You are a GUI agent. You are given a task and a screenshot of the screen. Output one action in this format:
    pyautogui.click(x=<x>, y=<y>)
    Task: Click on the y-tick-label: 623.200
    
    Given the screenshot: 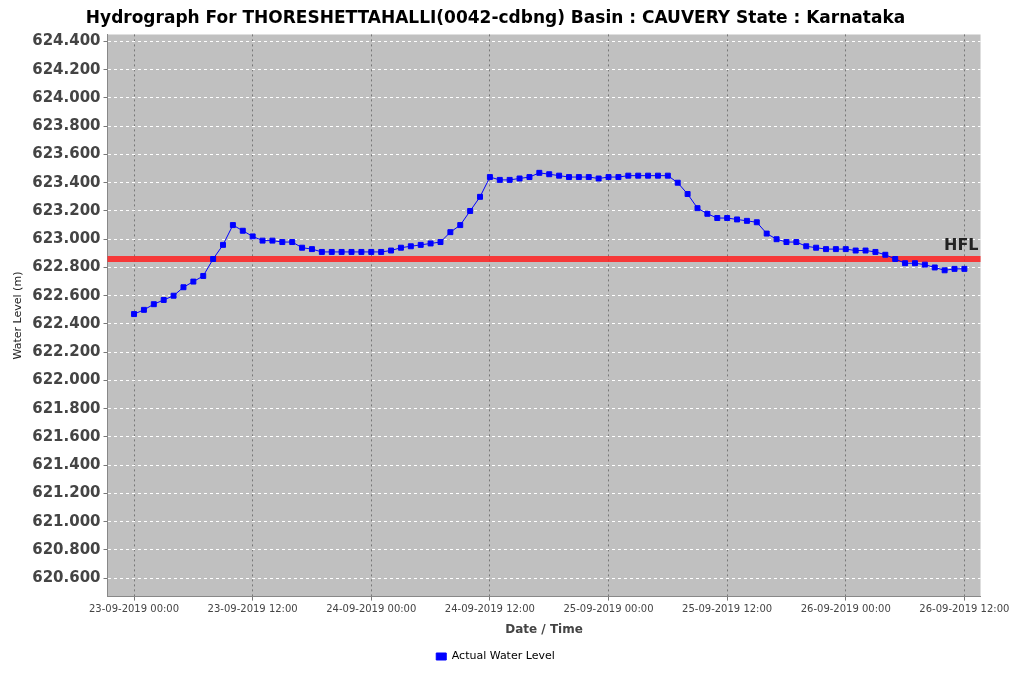 What is the action you would take?
    pyautogui.click(x=66, y=209)
    